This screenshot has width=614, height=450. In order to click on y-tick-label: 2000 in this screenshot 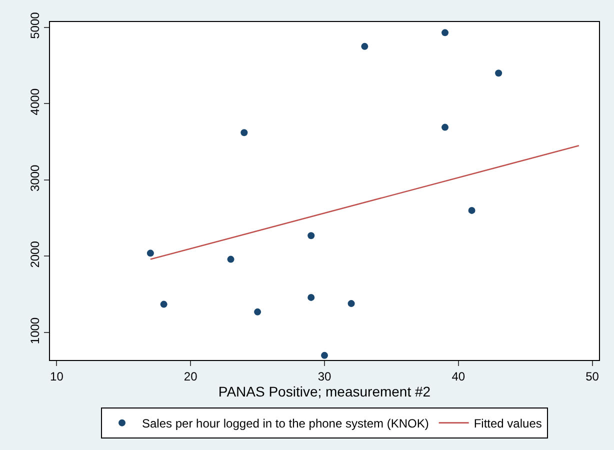, I will do `click(35, 254)`.